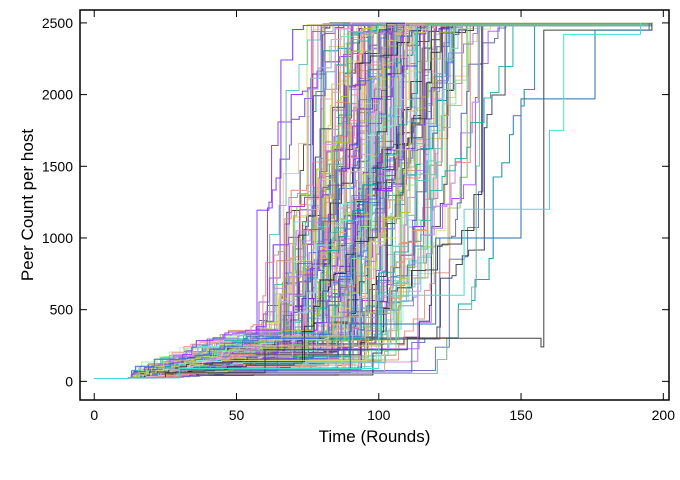  Describe the element at coordinates (664, 415) in the screenshot. I see `x-tick-label: 200` at that location.